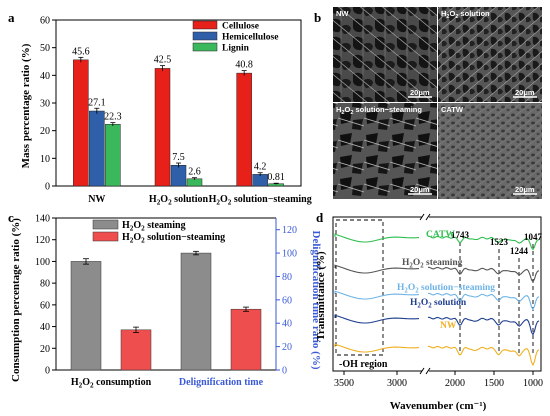 The width and height of the screenshot is (550, 416). I want to click on series-label-d: H2O2 solution−steaming, so click(446, 288).